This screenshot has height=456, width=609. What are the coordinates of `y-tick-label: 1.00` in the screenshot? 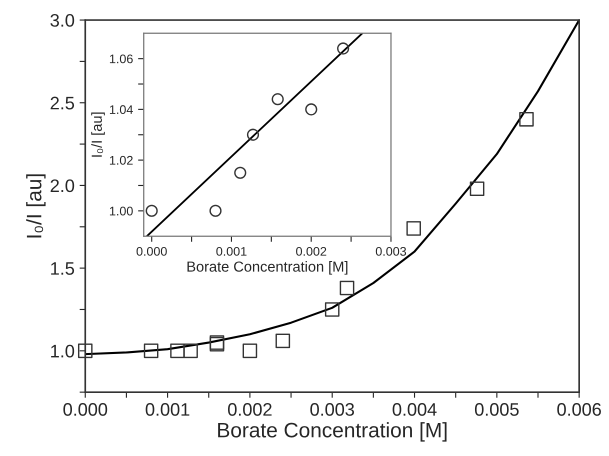 It's located at (121, 211).